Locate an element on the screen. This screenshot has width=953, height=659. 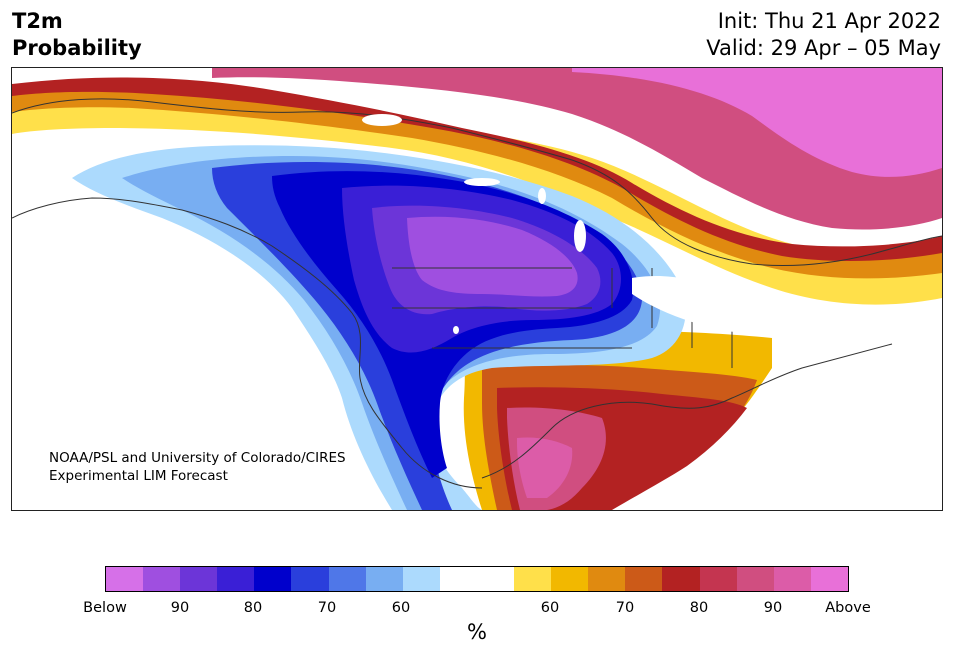
tick-below-80: 80 is located at coordinates (253, 608).